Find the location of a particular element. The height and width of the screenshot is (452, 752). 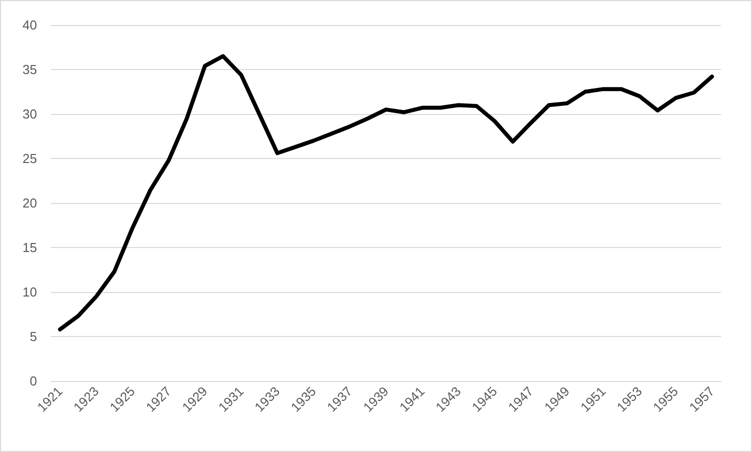

y-tick-label: 35 is located at coordinates (29, 69).